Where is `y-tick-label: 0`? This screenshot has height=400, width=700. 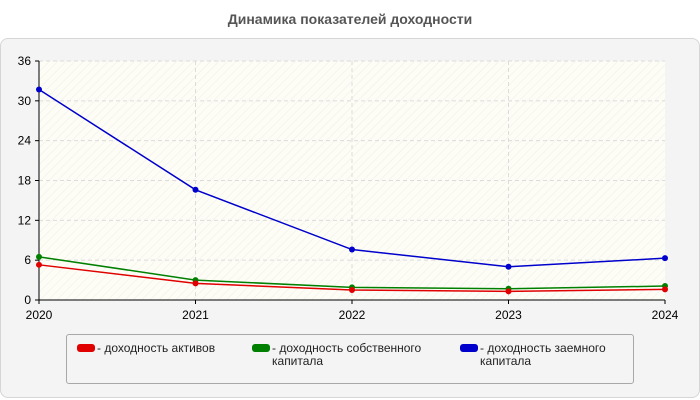 y-tick-label: 0 is located at coordinates (27, 300).